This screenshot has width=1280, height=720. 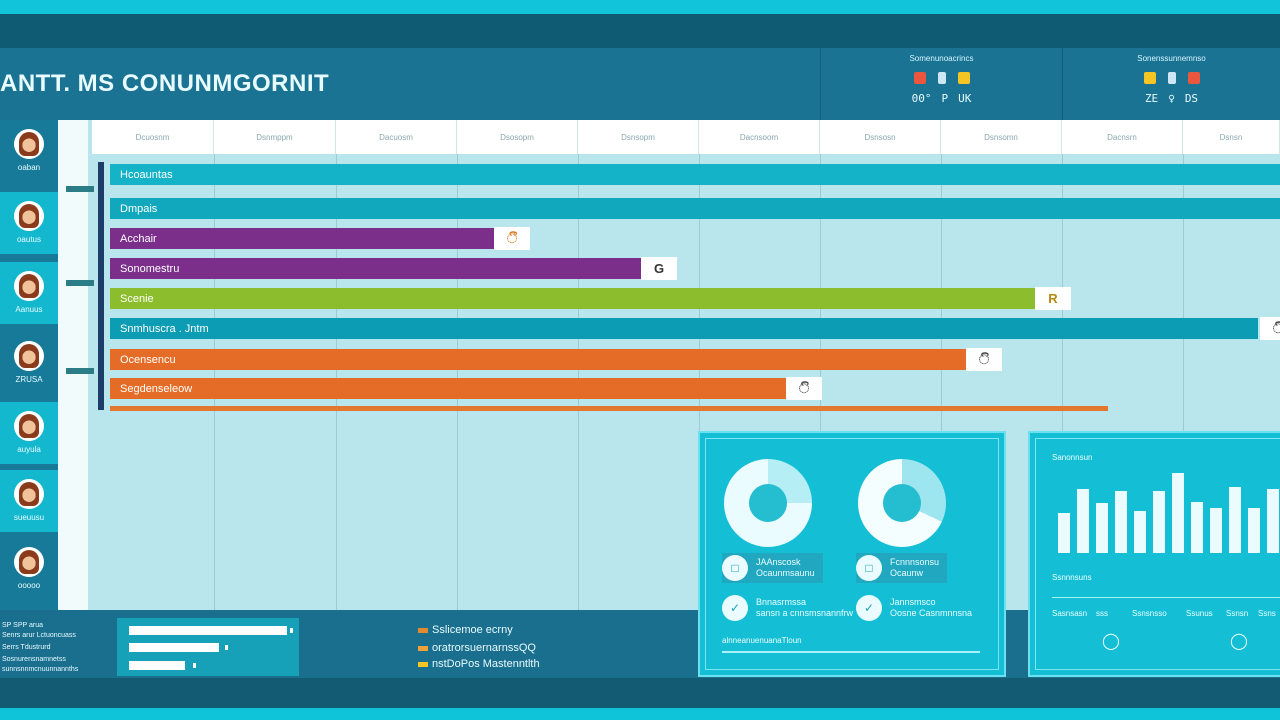 I want to click on bell-icon: ◯, so click(x=1239, y=641).